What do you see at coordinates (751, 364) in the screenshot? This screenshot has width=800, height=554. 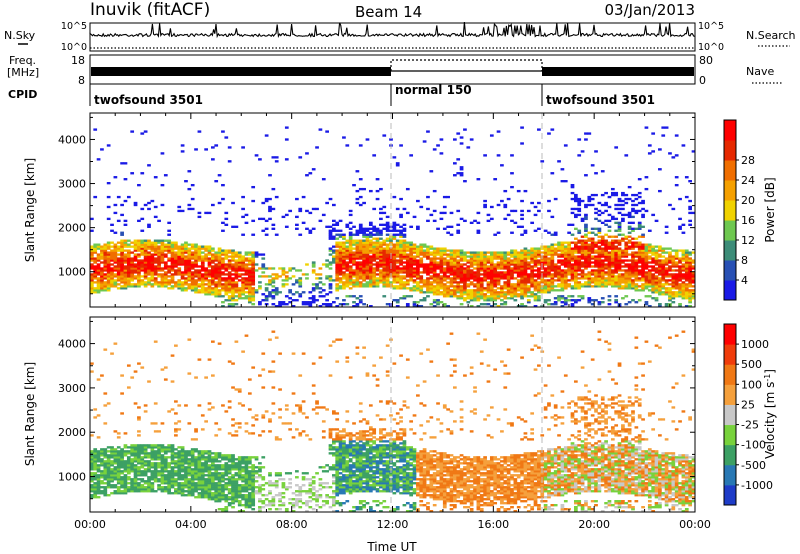 I see `colorbar-tick-label-1: 500` at bounding box center [751, 364].